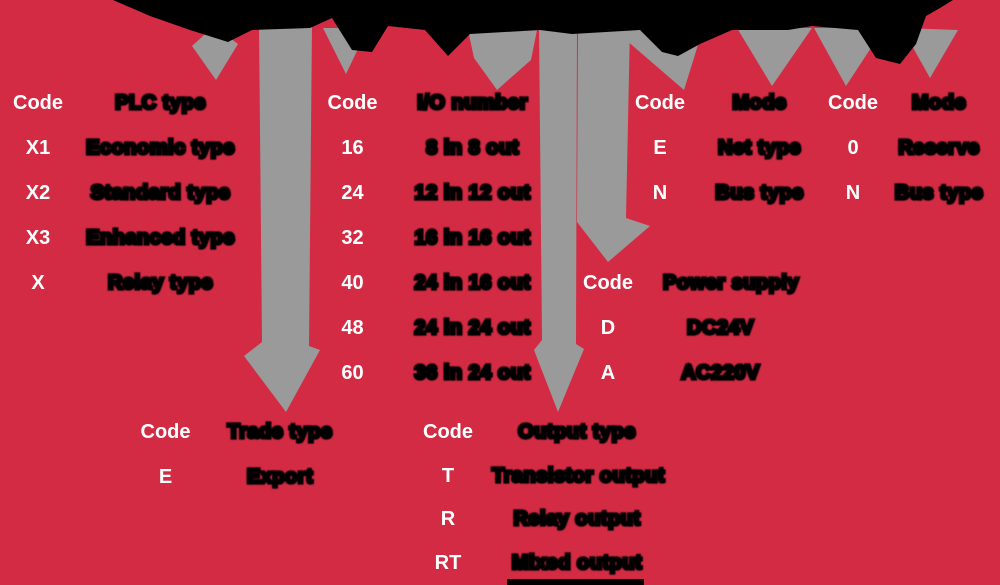 Image resolution: width=1000 pixels, height=585 pixels. I want to click on table-header-row: Code Mode, so click(910, 103).